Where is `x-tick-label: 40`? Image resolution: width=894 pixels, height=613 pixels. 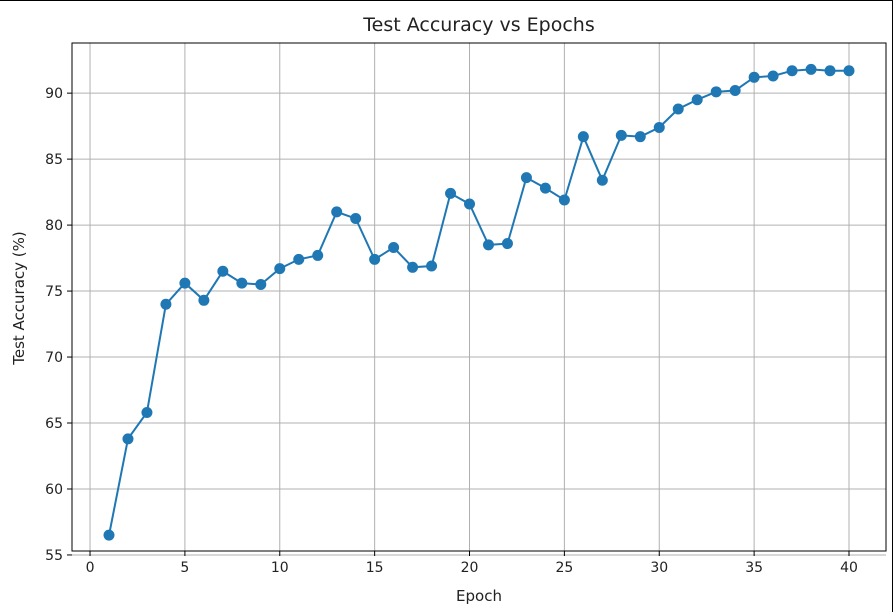 x-tick-label: 40 is located at coordinates (849, 568).